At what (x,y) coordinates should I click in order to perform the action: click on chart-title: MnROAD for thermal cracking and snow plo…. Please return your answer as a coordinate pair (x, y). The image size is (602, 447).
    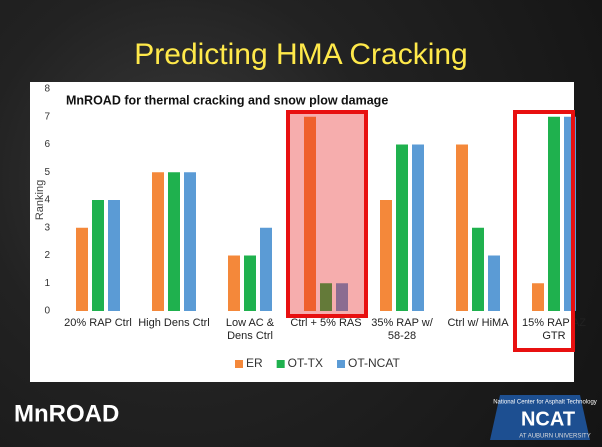
    Looking at the image, I should click on (227, 100).